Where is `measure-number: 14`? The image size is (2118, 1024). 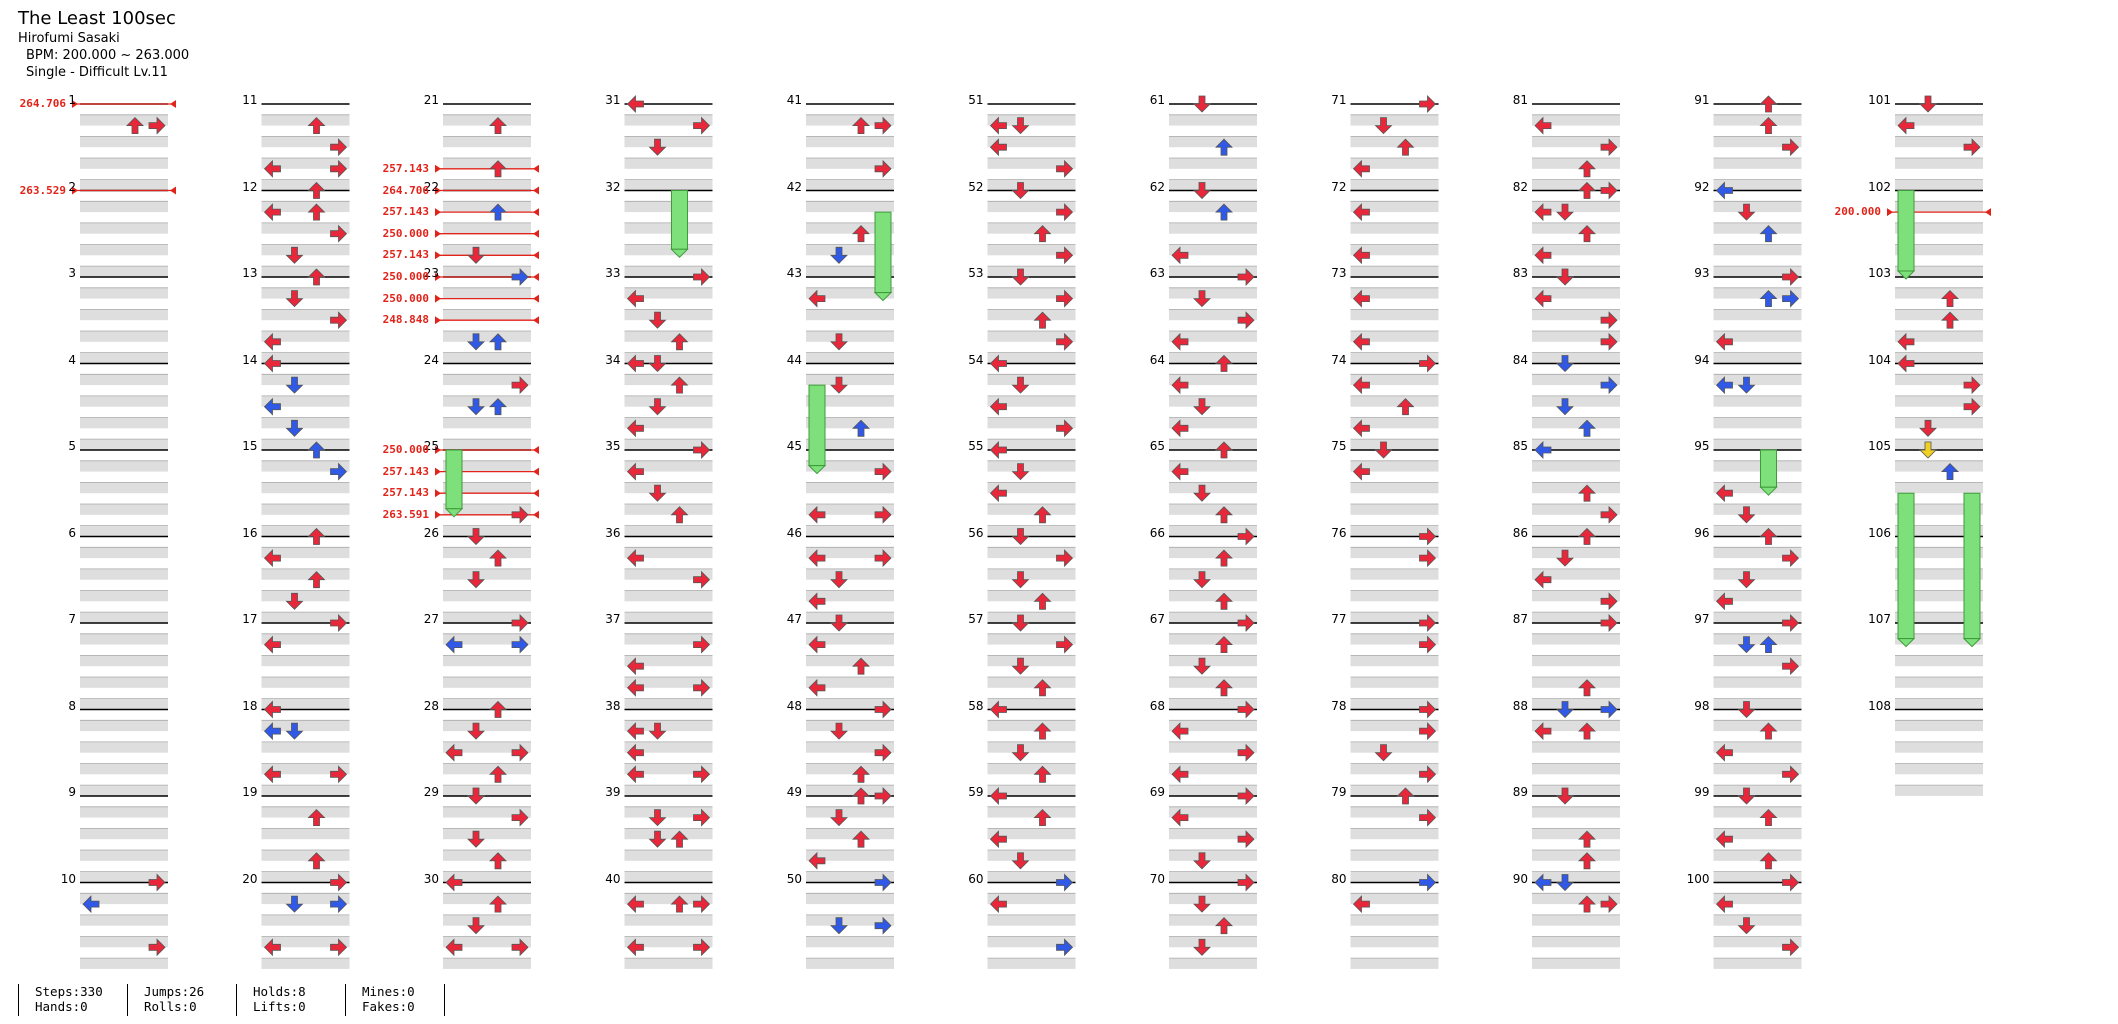 measure-number: 14 is located at coordinates (250, 359).